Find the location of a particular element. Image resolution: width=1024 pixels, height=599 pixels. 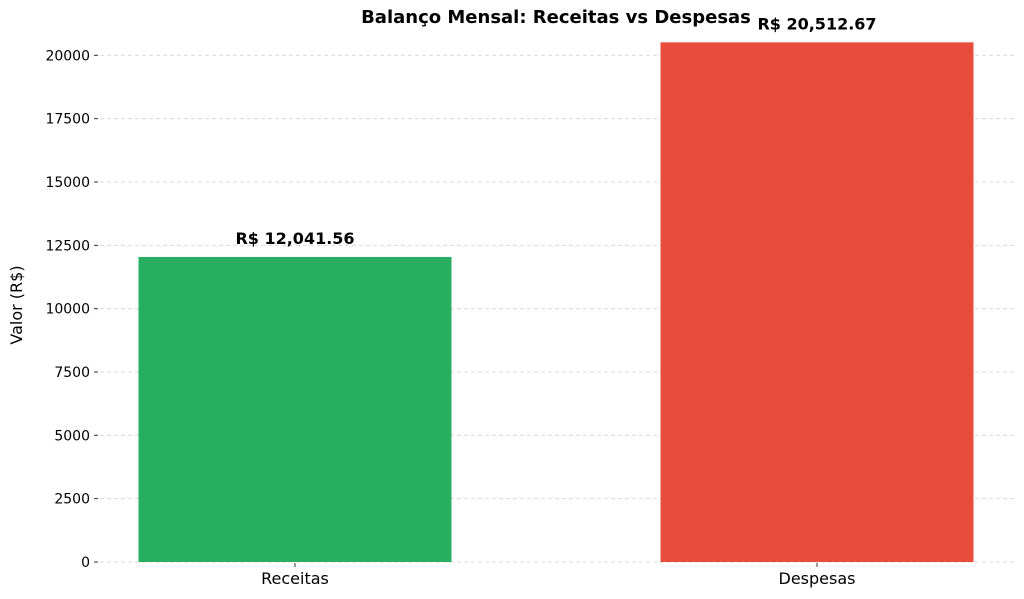

y-tick-label: 15000 is located at coordinates (67, 183).